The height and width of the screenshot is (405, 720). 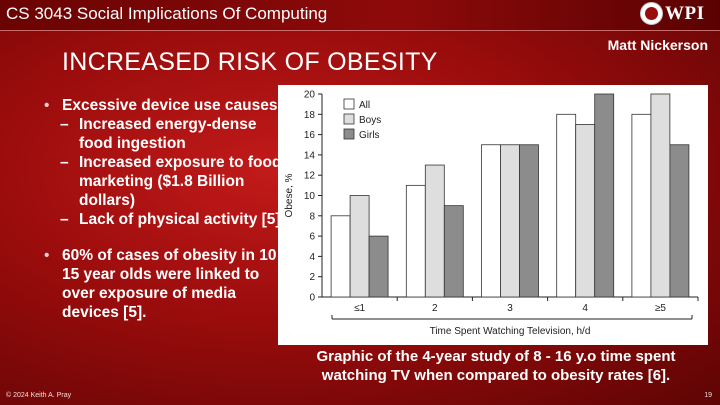 I want to click on y-tick-label: 8, so click(x=312, y=216).